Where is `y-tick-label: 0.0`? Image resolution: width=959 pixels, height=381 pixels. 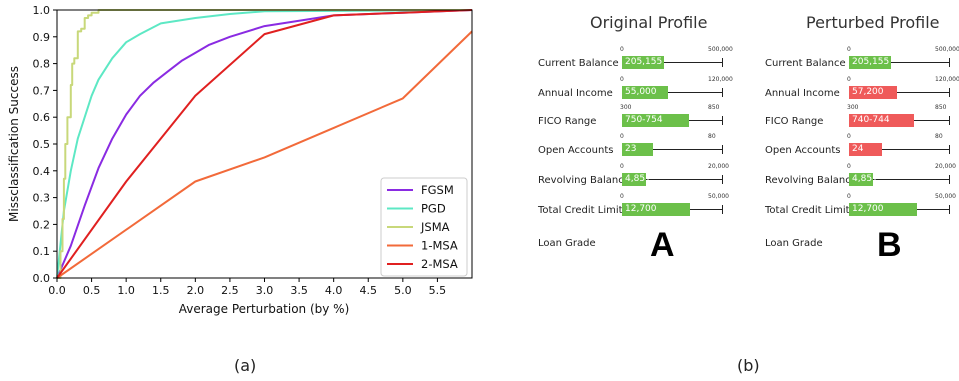
y-tick-label: 0.0 is located at coordinates (42, 278).